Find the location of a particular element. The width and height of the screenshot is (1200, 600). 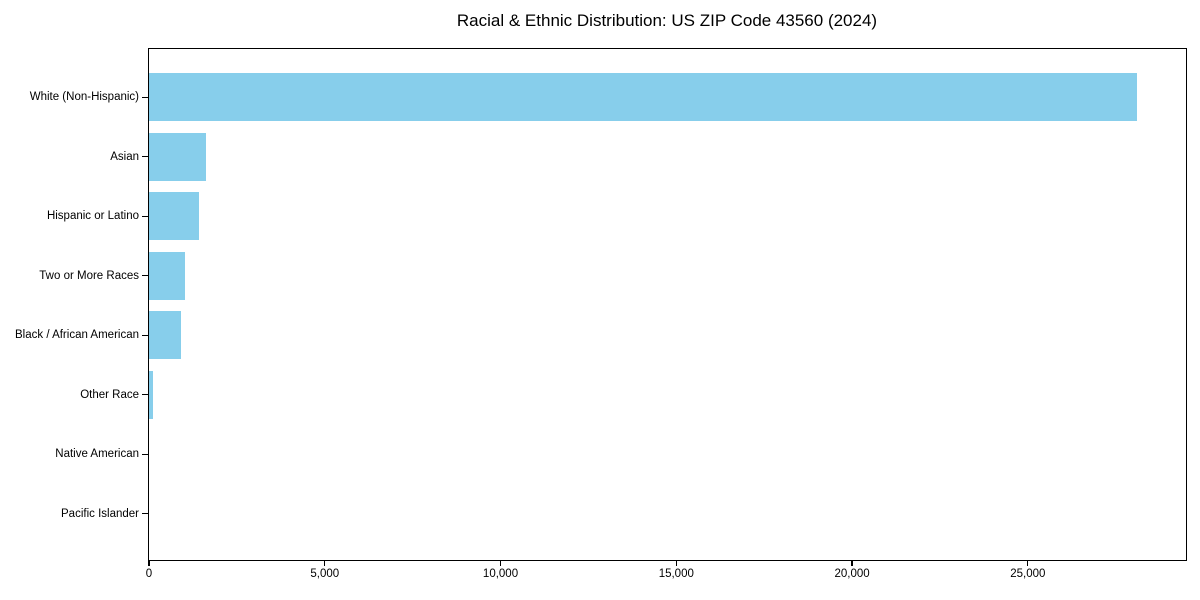

y-axis-label: White (Non-Hispanic) is located at coordinates (84, 97).